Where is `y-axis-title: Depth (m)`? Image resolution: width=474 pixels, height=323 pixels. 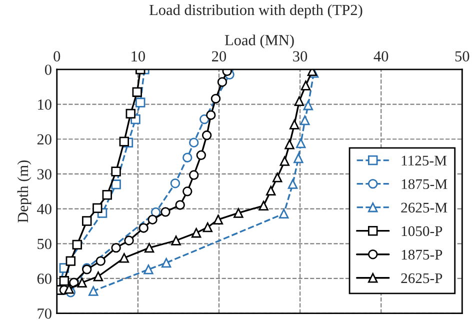
y-axis-title: Depth (m) is located at coordinates (24, 191).